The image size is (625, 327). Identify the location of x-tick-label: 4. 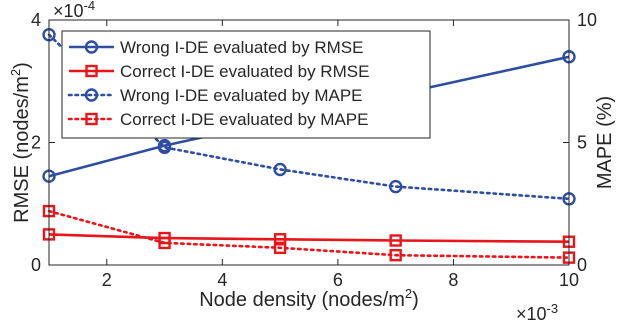
(222, 280).